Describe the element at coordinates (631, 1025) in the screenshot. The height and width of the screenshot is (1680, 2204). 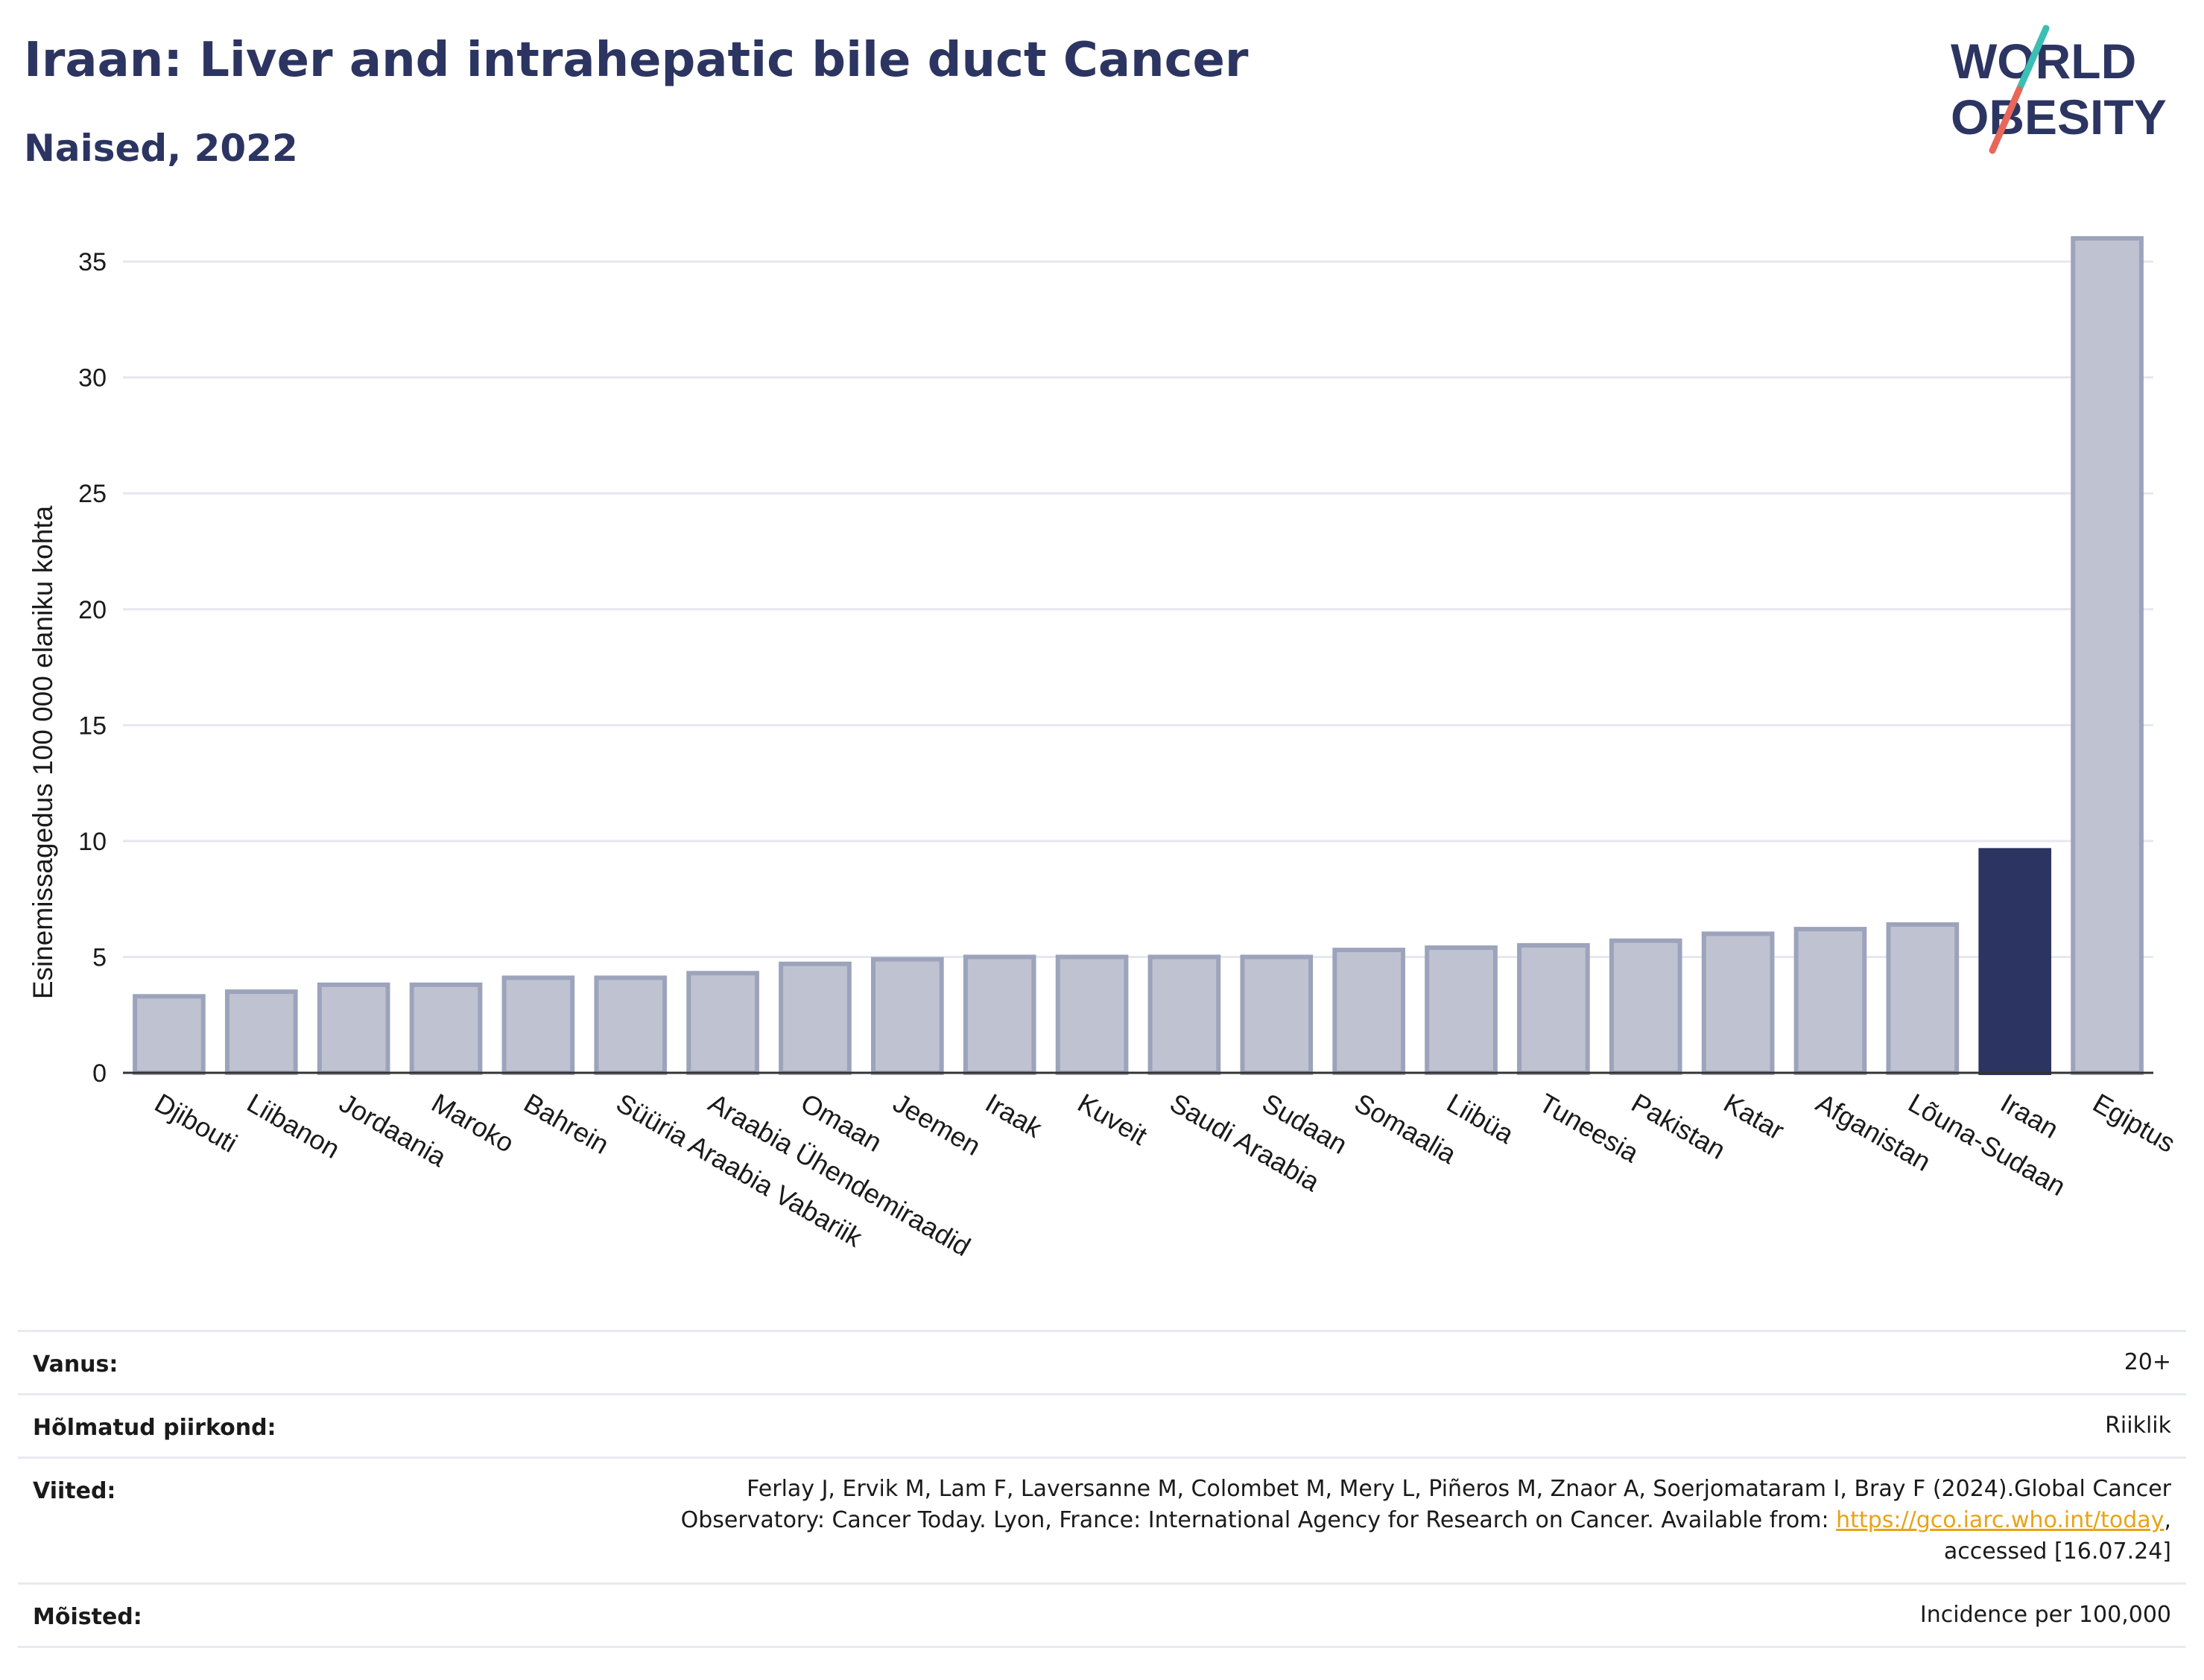
I see `bar-süüria-araabia-vabariik` at that location.